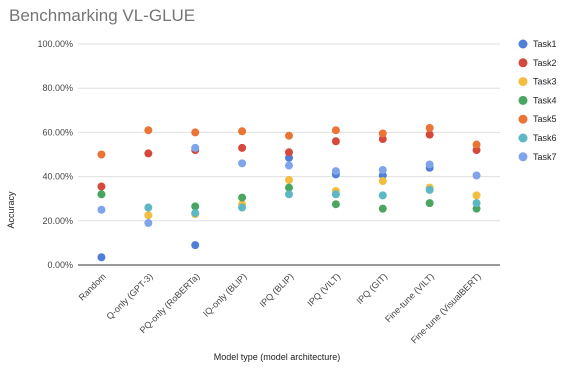 The image size is (571, 370). What do you see at coordinates (55, 44) in the screenshot?
I see `y-tick-label: 100.00%` at bounding box center [55, 44].